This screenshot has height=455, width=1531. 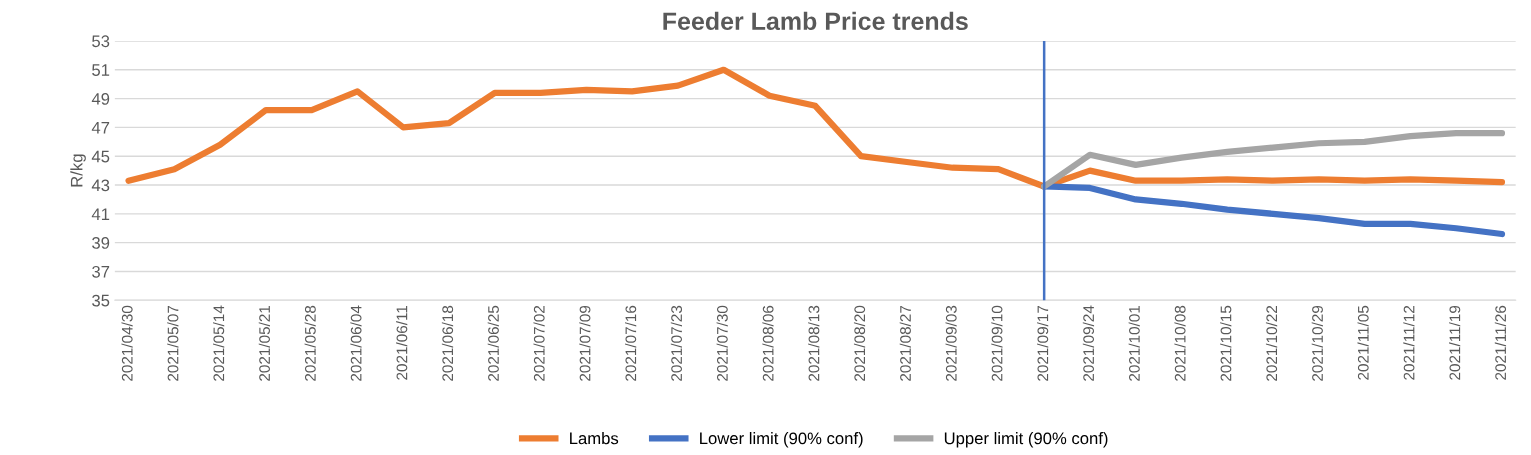 I want to click on y-tick-label: 35, so click(x=101, y=300).